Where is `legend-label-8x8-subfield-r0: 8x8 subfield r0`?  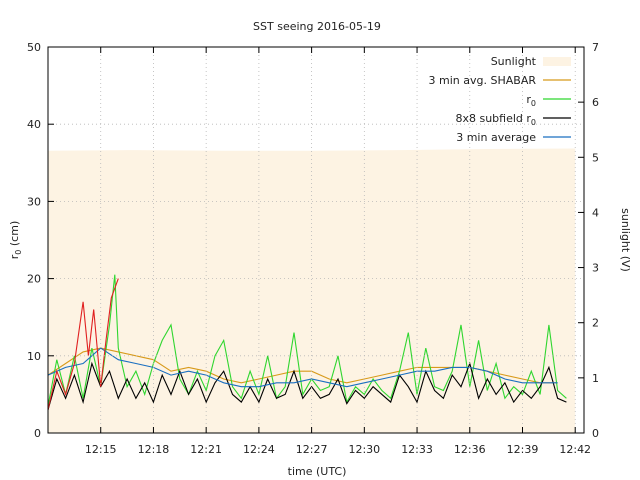 legend-label-8x8-subfield-r0: 8x8 subfield r0 is located at coordinates (495, 119).